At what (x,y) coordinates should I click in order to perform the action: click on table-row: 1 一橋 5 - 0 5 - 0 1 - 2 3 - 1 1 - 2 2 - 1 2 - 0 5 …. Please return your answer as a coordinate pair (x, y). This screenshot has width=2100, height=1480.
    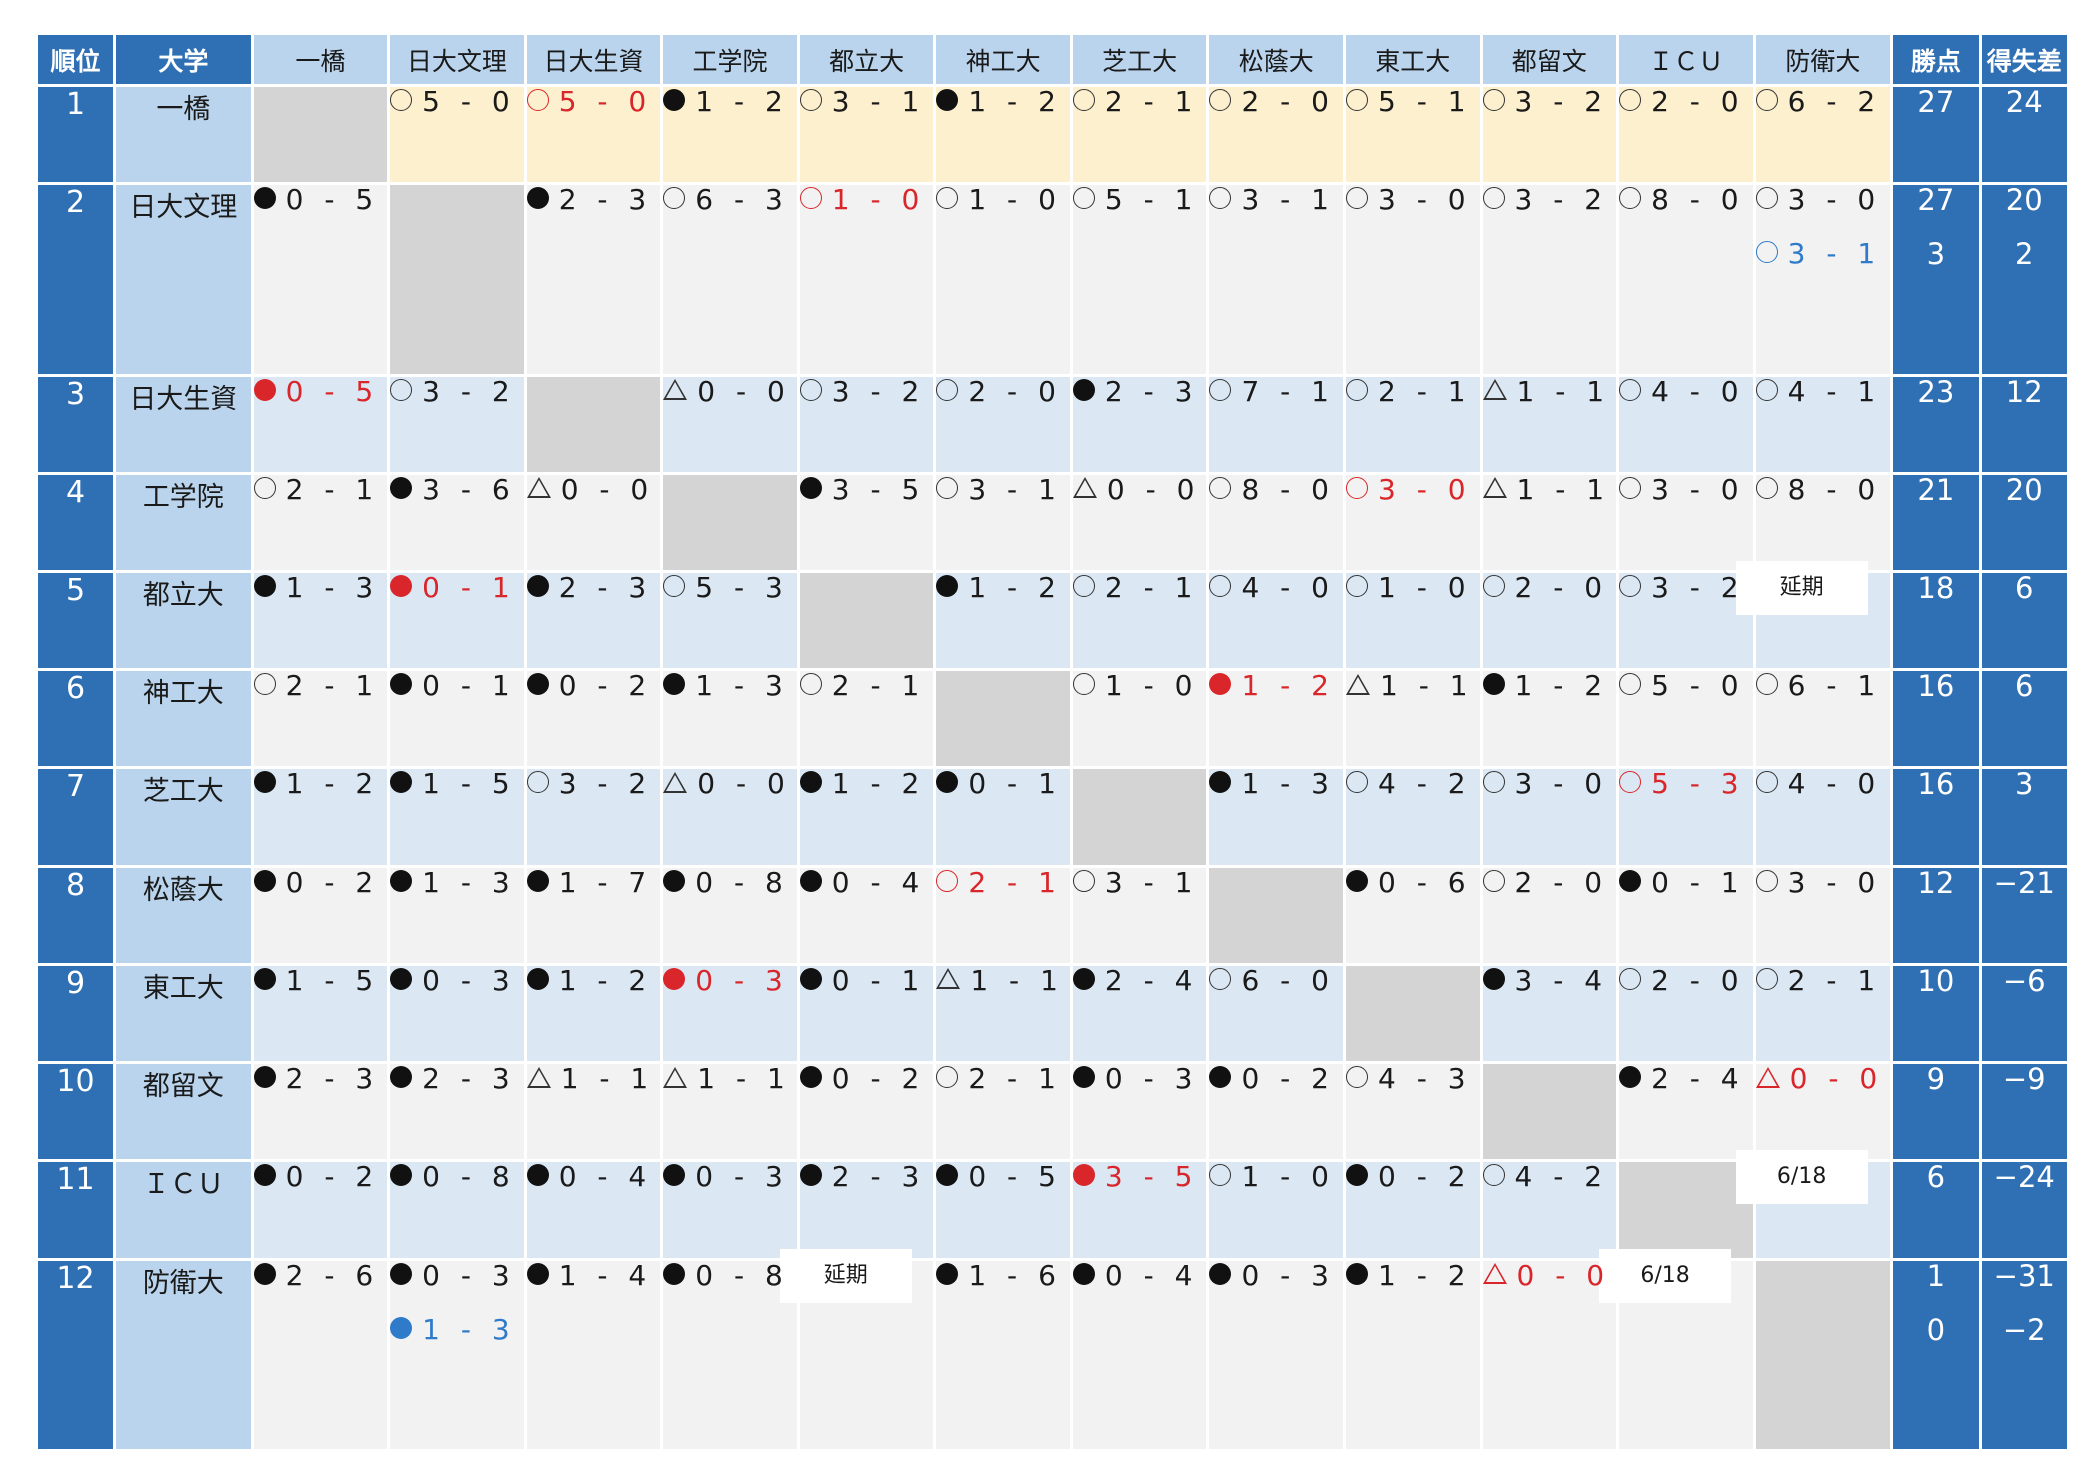
    Looking at the image, I should click on (1054, 135).